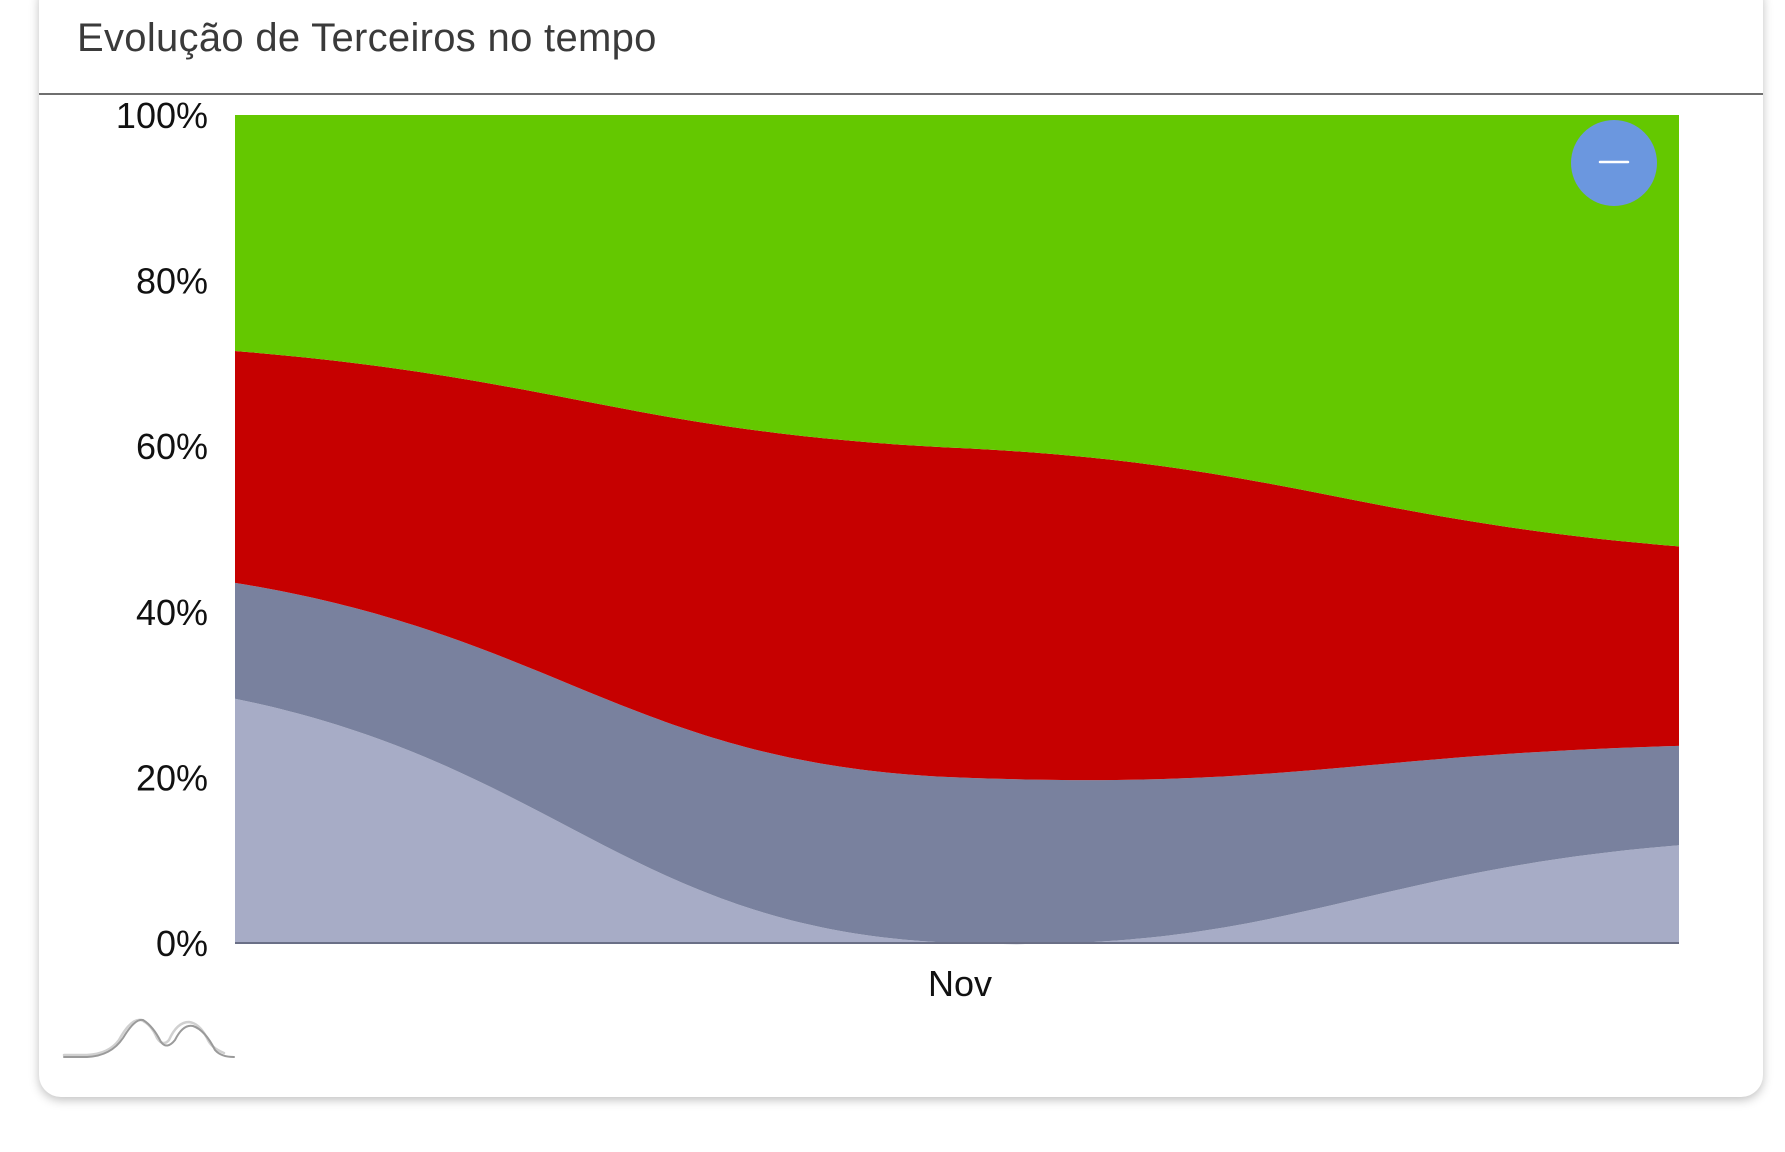 Image resolution: width=1785 pixels, height=1152 pixels. What do you see at coordinates (172, 777) in the screenshot?
I see `y-tick-label: 20%` at bounding box center [172, 777].